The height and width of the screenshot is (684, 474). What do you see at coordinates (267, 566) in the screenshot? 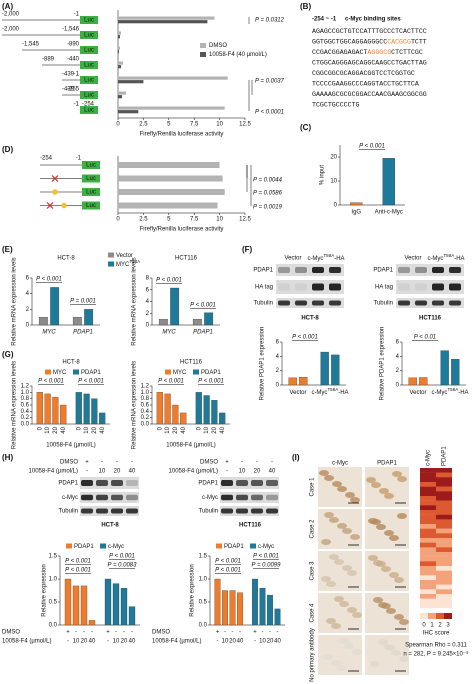
I see `p-value: P = 0.0099` at bounding box center [267, 566].